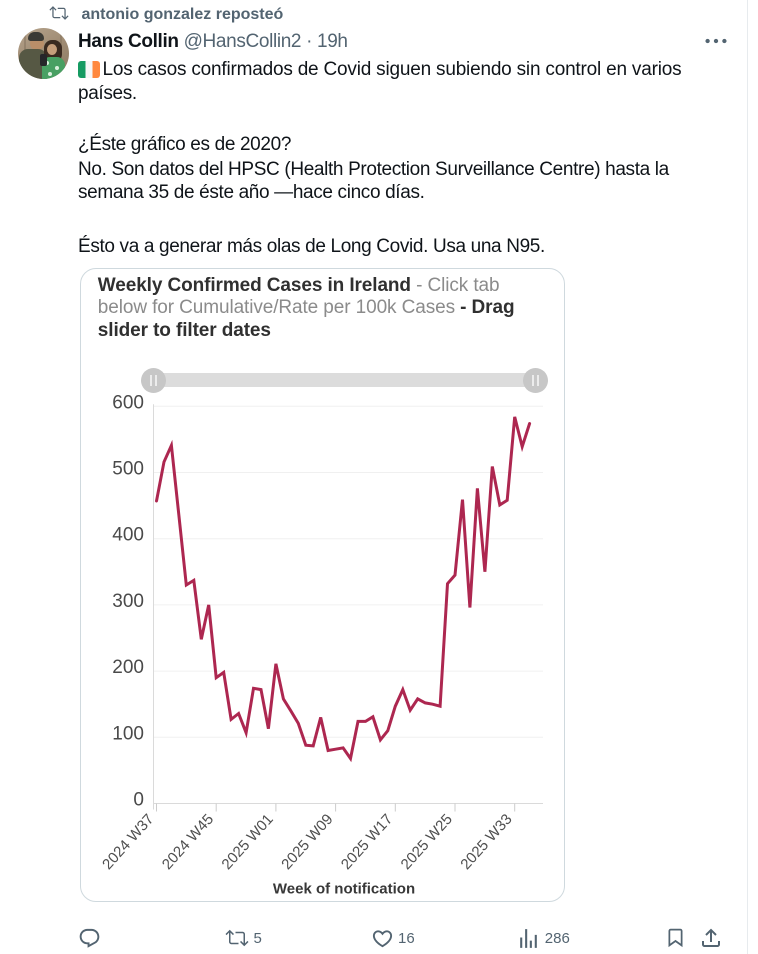  What do you see at coordinates (427, 842) in the screenshot?
I see `svg-text: 2025 W25` at bounding box center [427, 842].